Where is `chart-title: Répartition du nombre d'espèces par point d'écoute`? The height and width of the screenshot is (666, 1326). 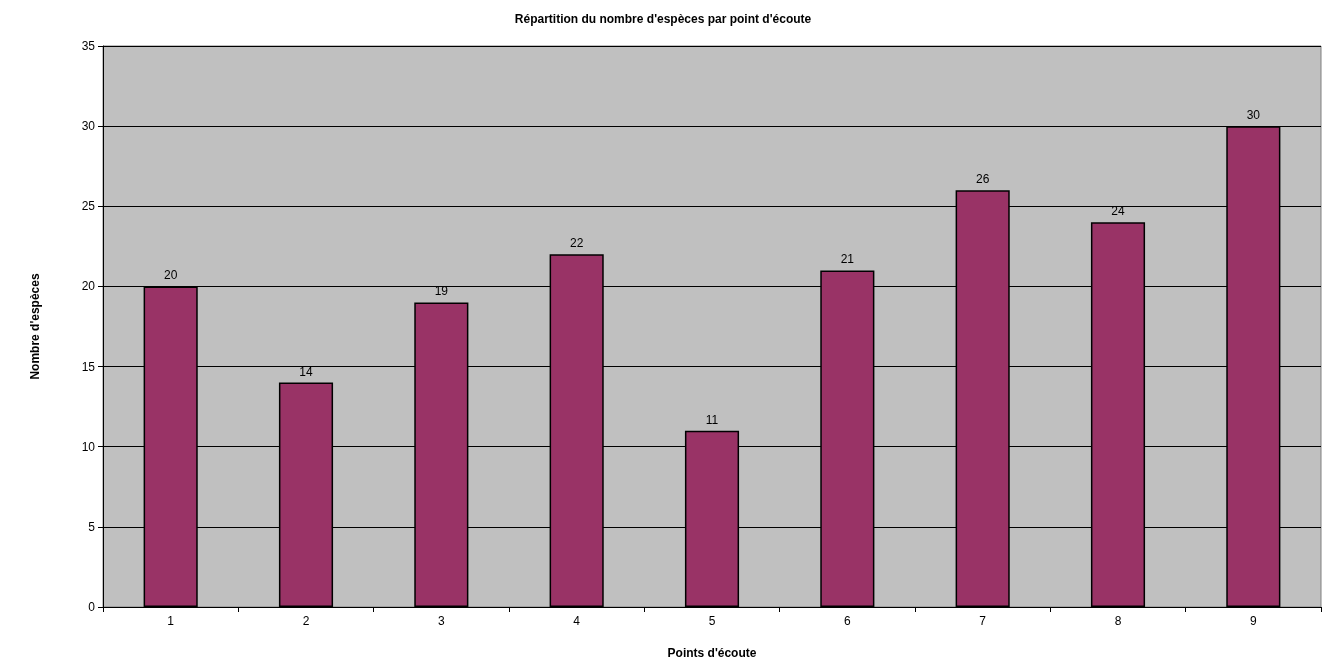 chart-title: Répartition du nombre d'espèces par point d'écoute is located at coordinates (663, 19).